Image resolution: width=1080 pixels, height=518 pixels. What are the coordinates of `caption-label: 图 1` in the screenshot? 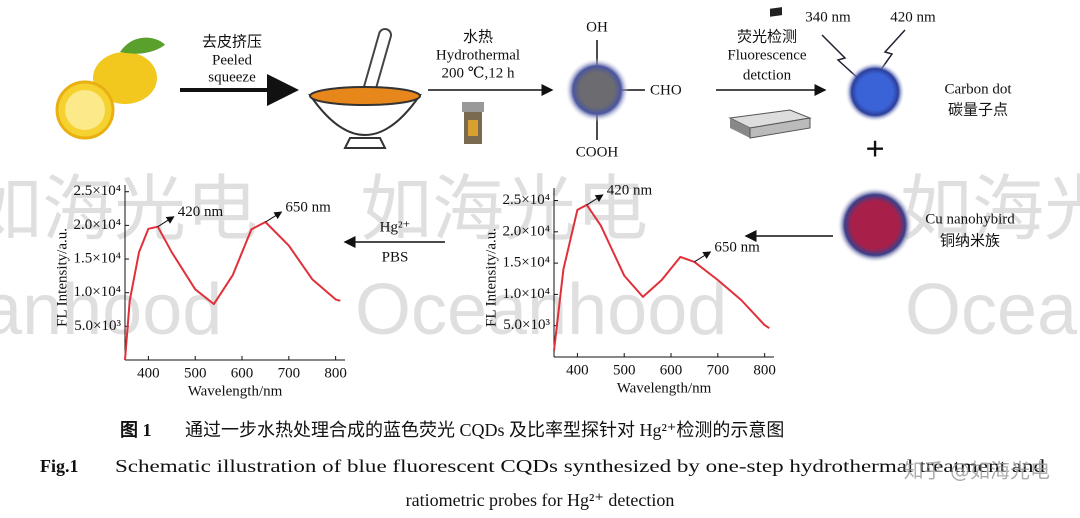 It's located at (136, 430).